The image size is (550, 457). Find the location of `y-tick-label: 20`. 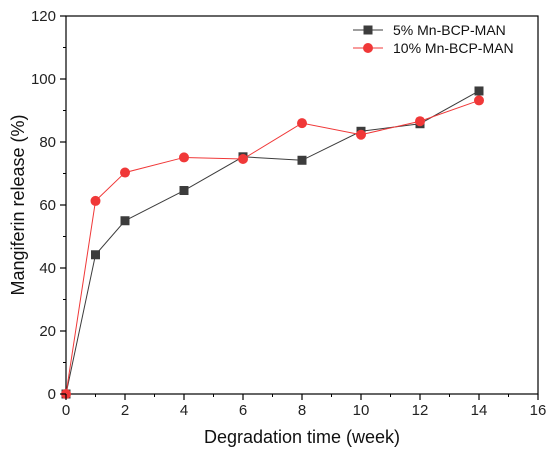

y-tick-label: 20 is located at coordinates (47, 331).